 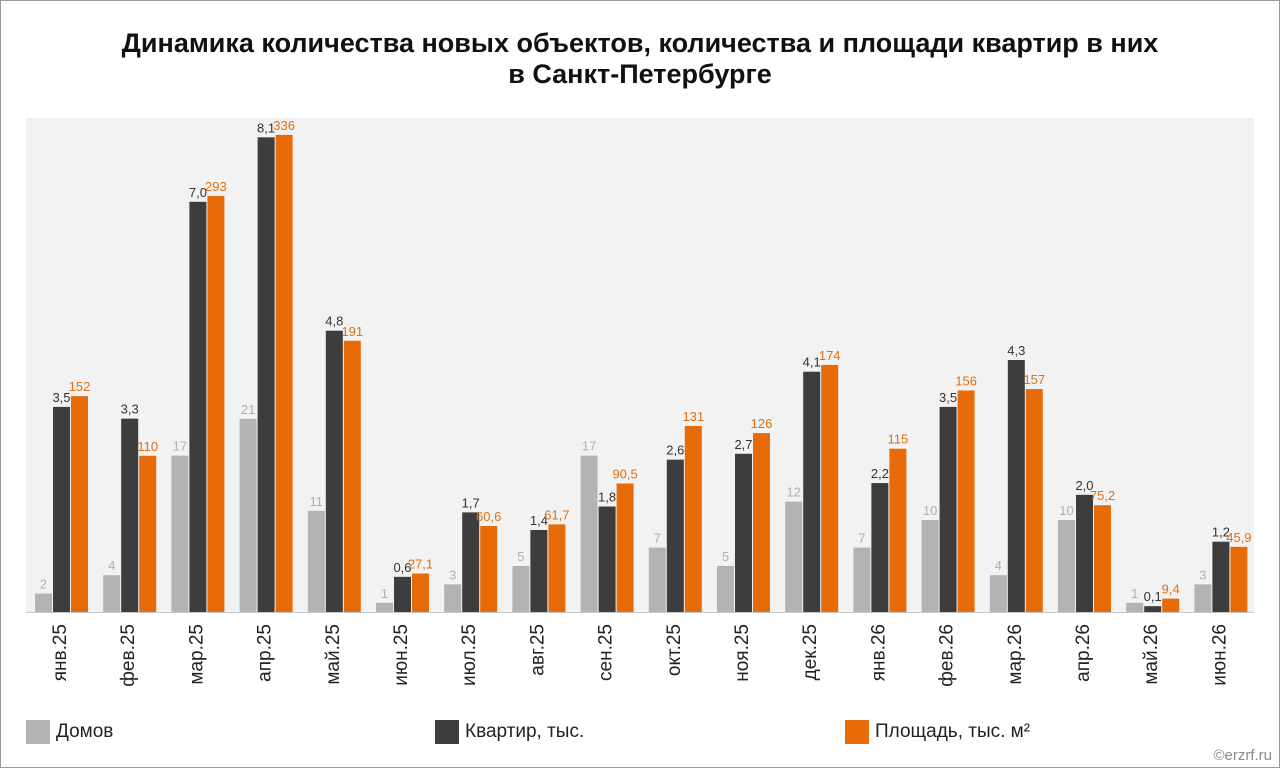 I want to click on data-label-area: 45,9, so click(x=1238, y=537).